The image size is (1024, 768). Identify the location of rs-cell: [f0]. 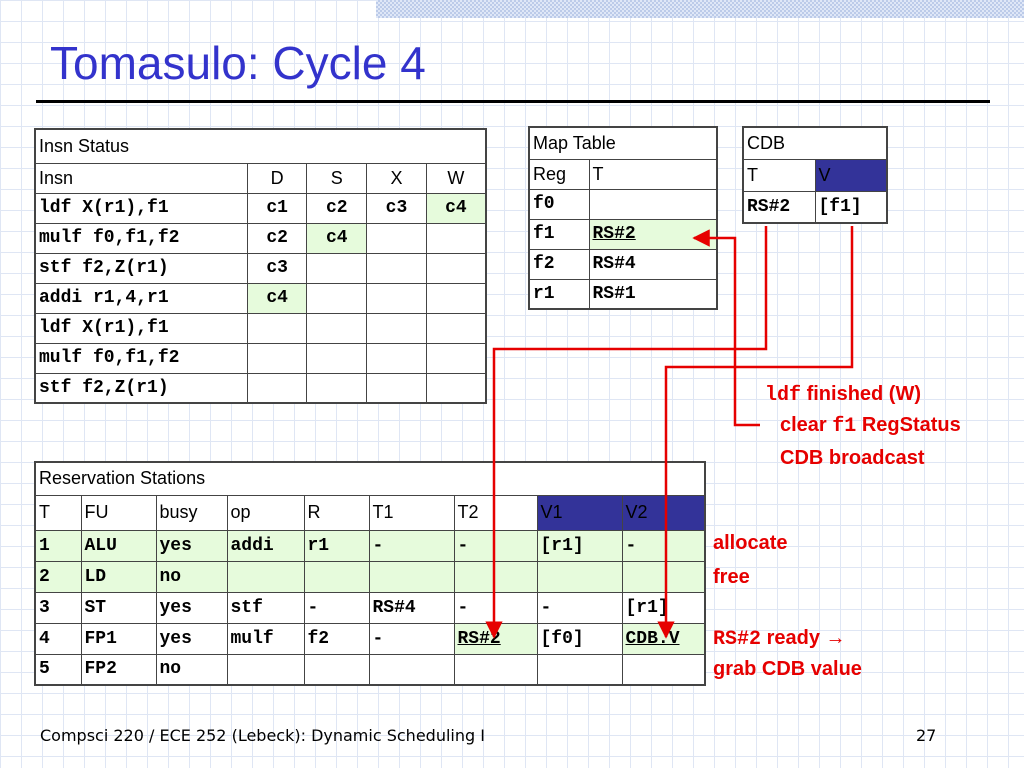
(579, 638).